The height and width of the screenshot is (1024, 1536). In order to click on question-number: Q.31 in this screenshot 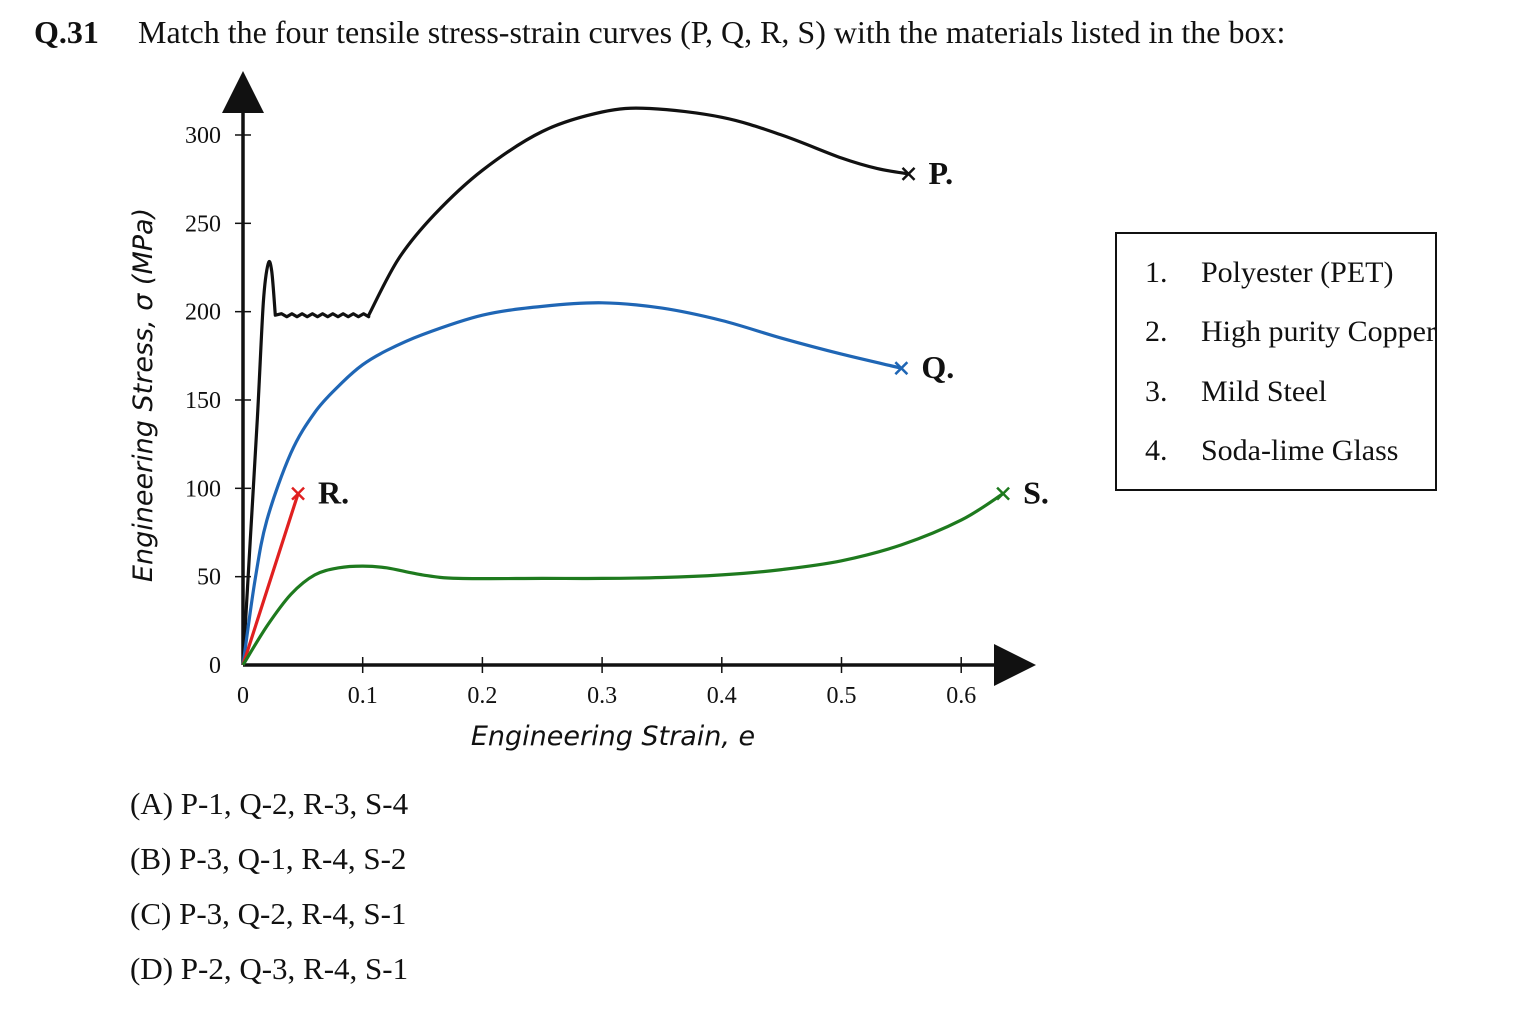, I will do `click(66, 32)`.